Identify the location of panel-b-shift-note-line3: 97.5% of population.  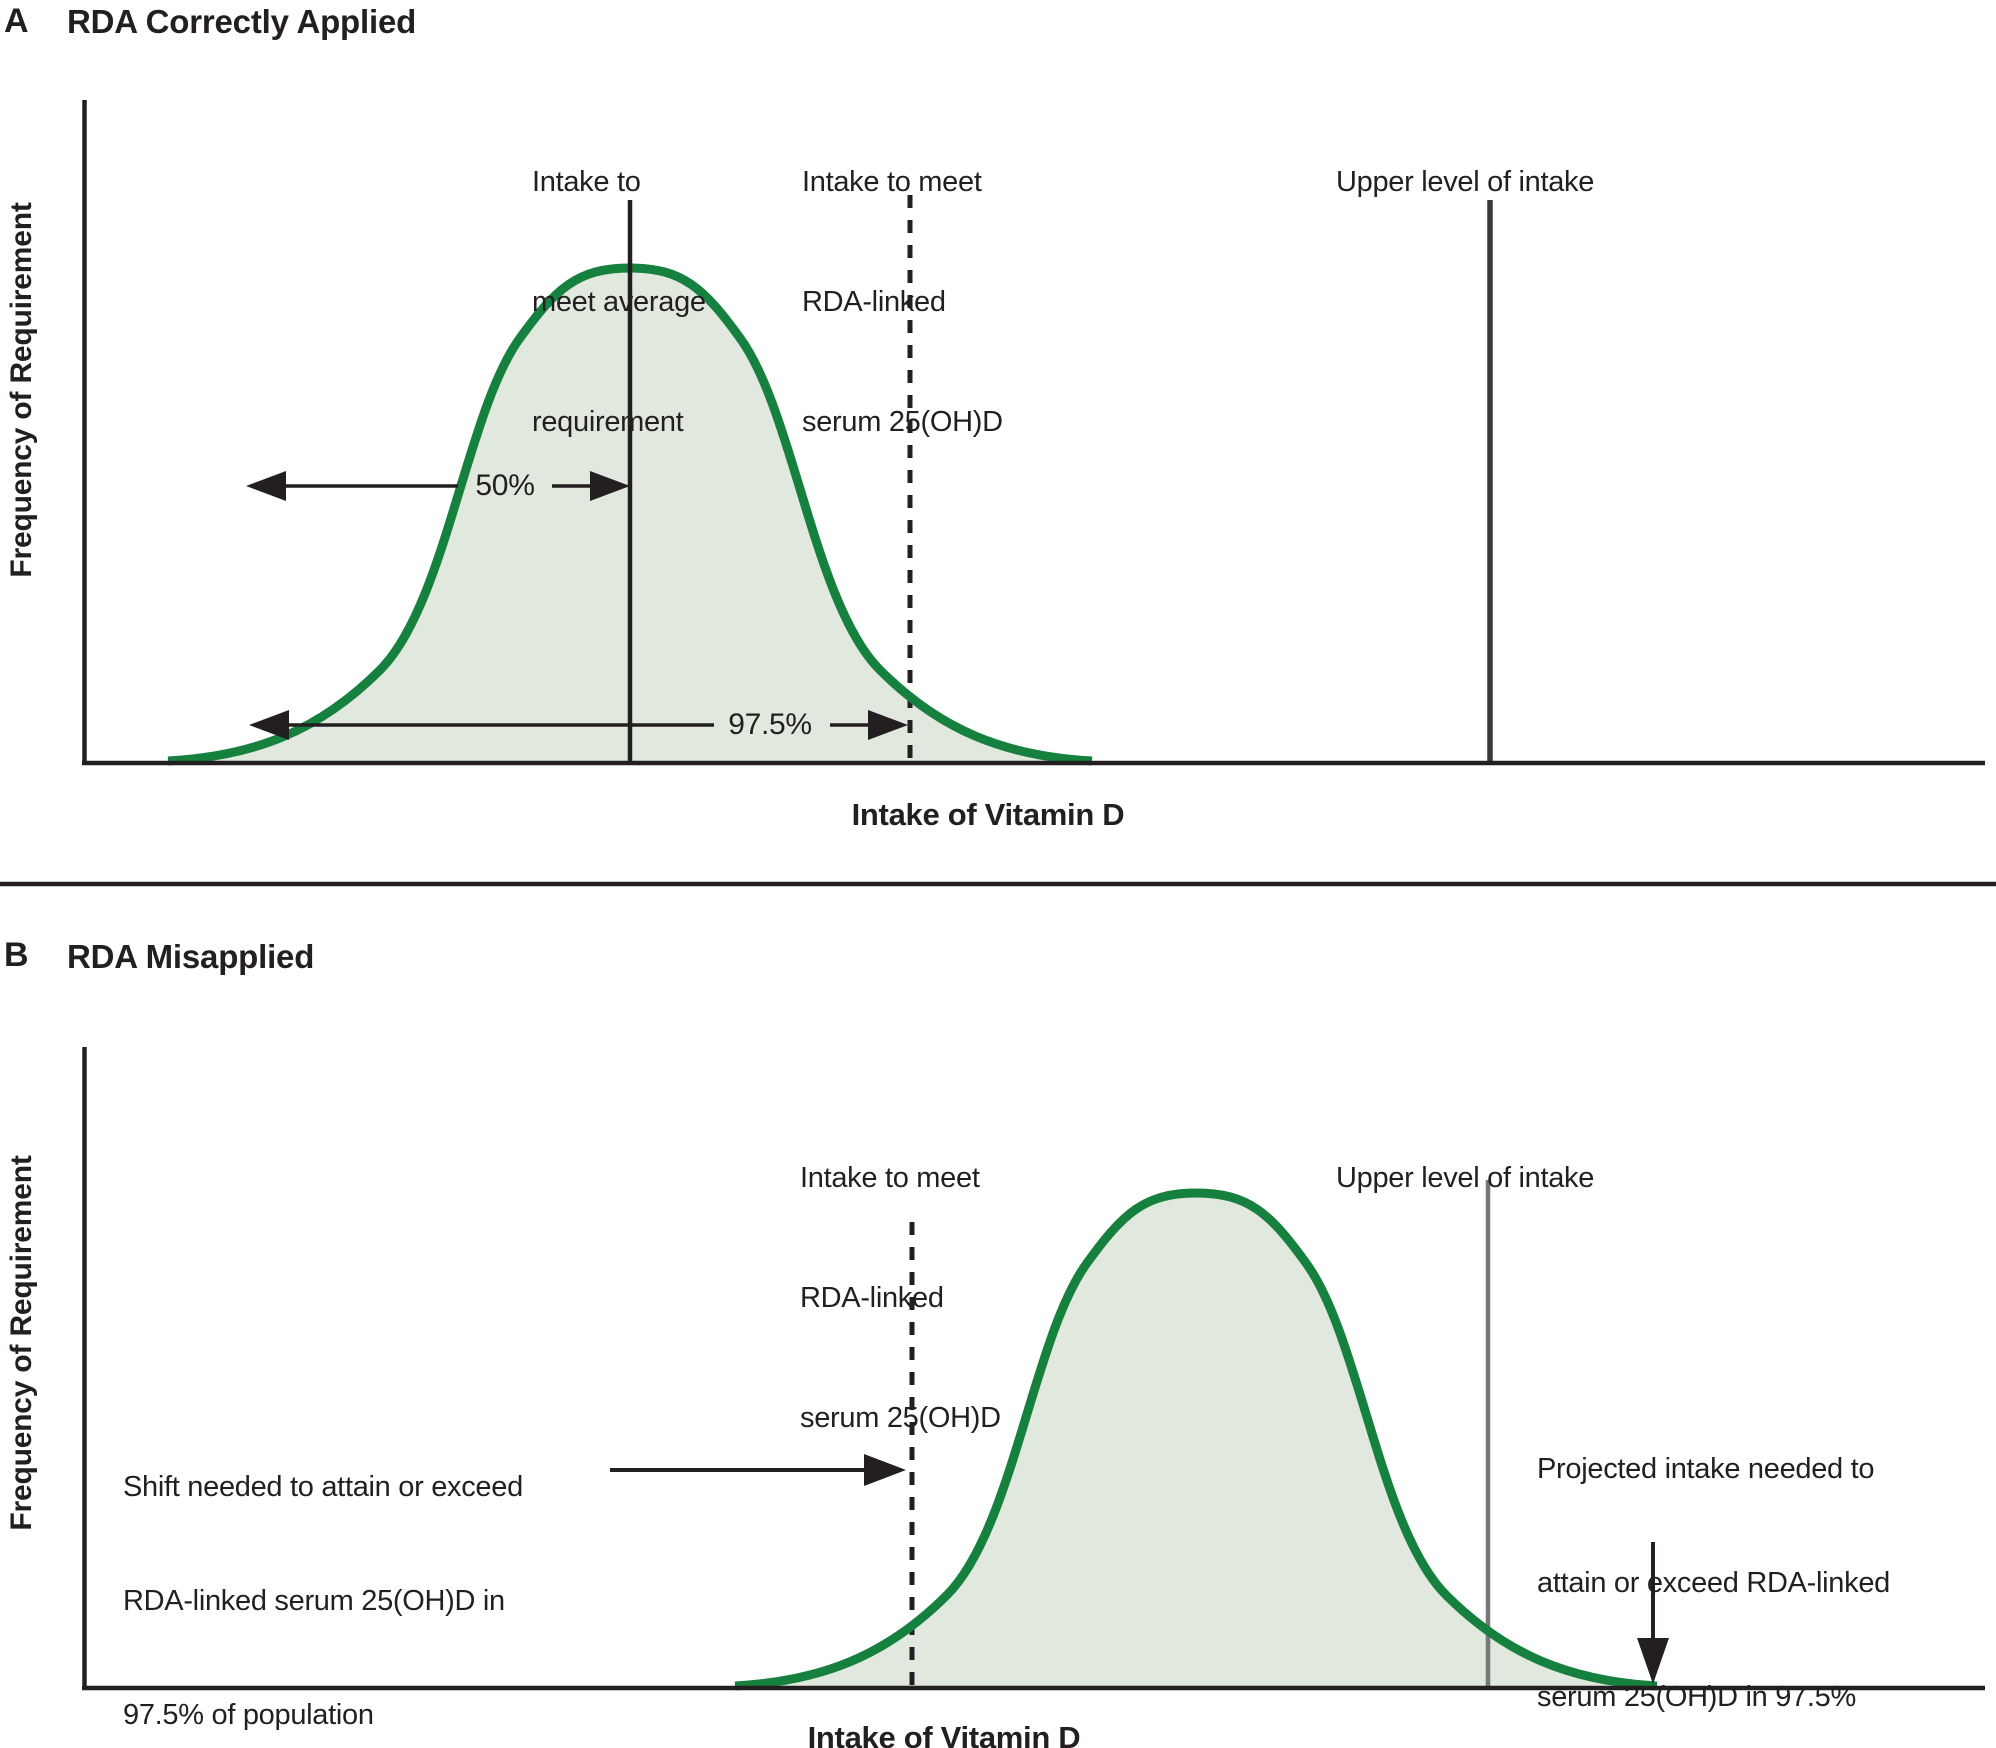
(248, 1715).